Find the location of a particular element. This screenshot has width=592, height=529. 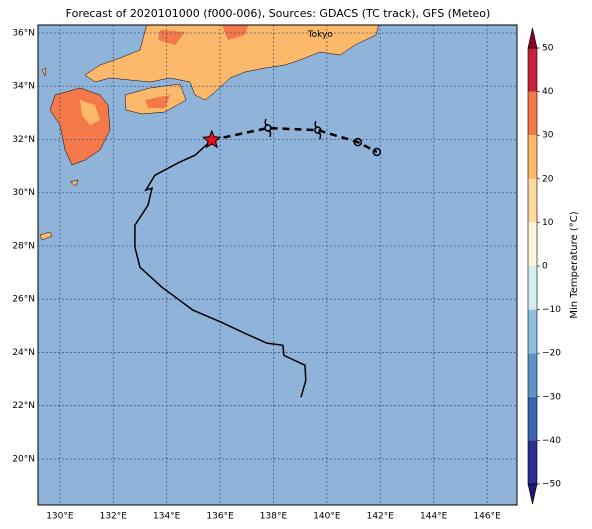

islands is located at coordinates (59, 154).